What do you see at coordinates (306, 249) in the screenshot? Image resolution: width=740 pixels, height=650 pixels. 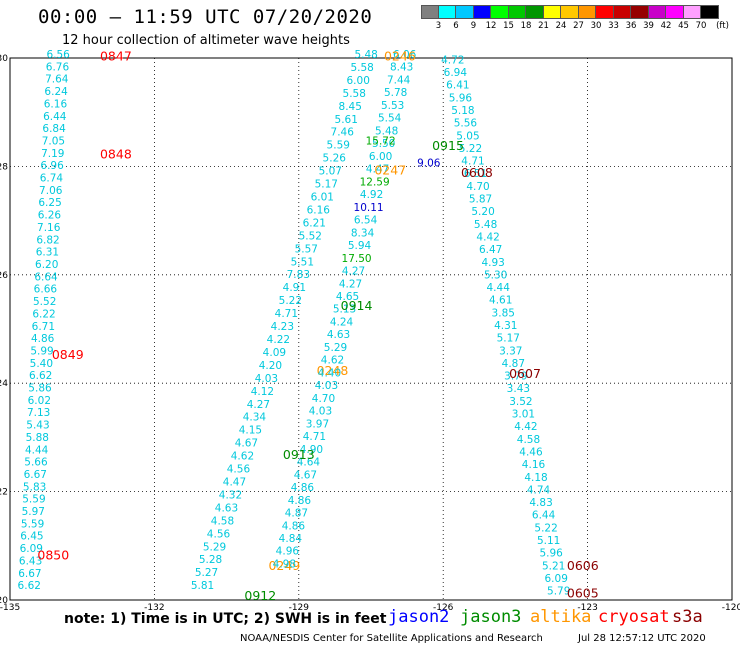 I see `wave-height-value: 5.57` at bounding box center [306, 249].